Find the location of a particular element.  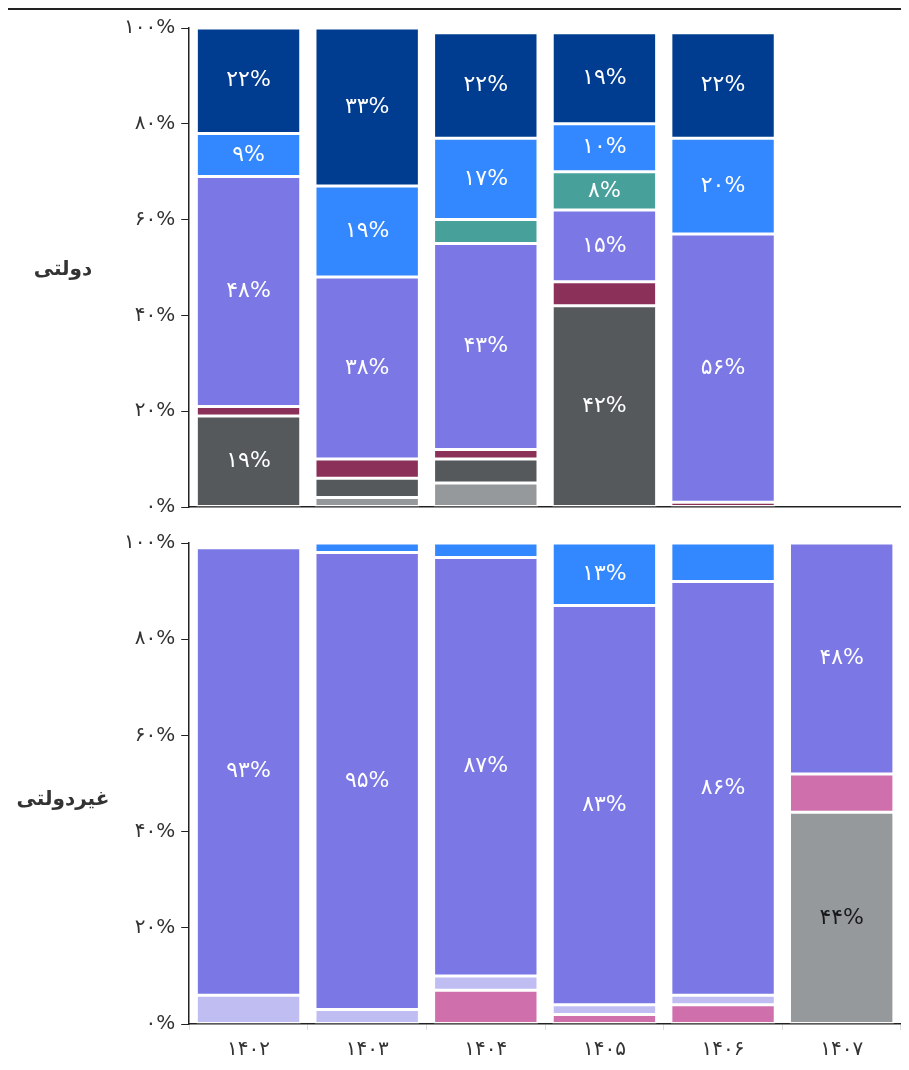

x-tick-label: ۱۴۰۴ is located at coordinates (486, 1048).